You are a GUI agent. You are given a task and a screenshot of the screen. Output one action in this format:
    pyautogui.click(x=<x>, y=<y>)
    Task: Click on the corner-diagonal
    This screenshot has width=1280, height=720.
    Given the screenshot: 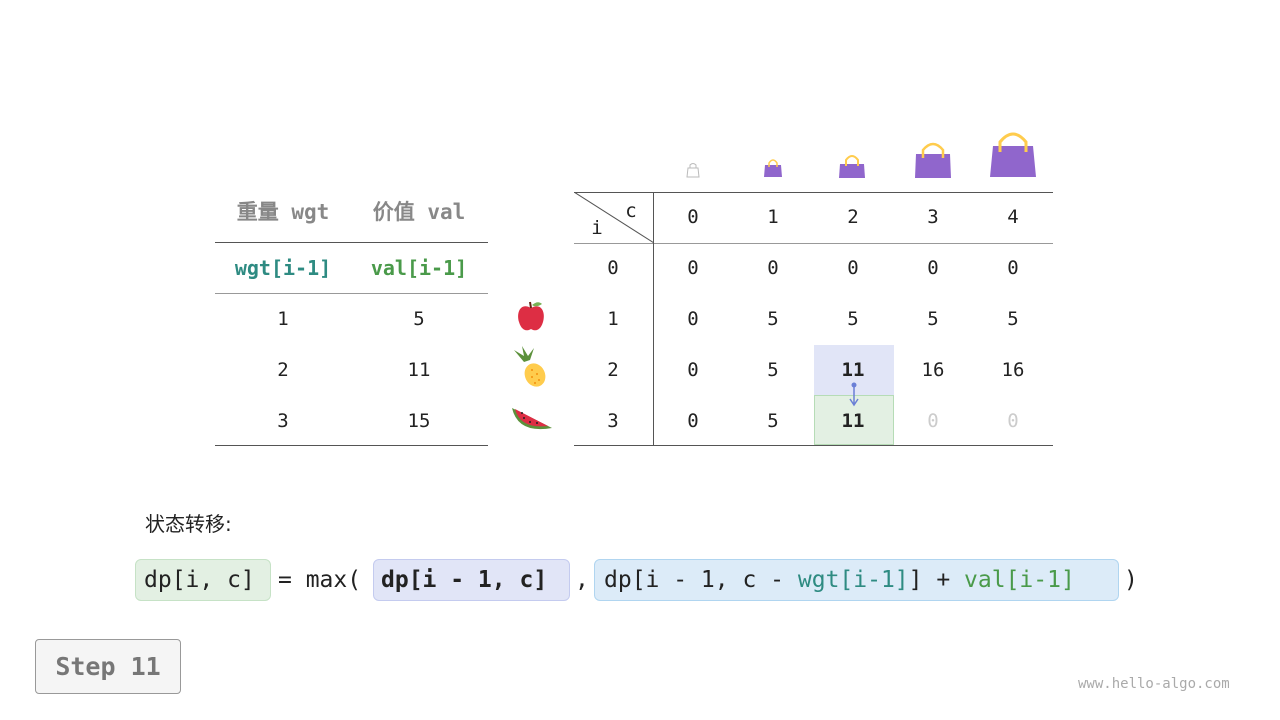 What is the action you would take?
    pyautogui.click(x=614, y=218)
    